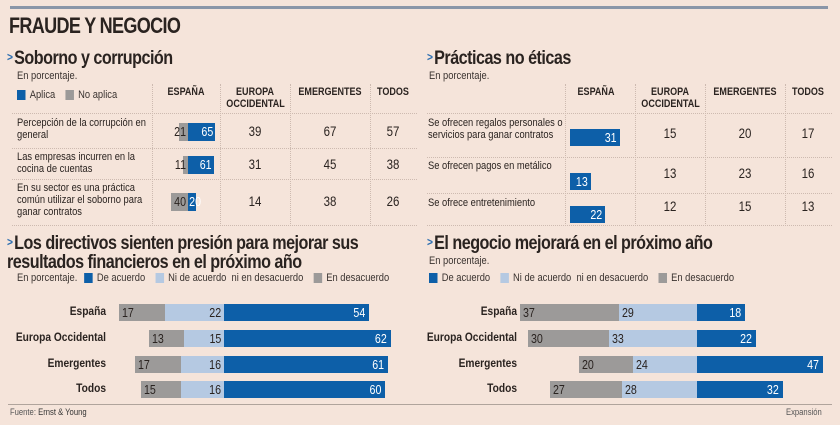  Describe the element at coordinates (215, 338) in the screenshot. I see `bar-label-neutral: 15` at that location.